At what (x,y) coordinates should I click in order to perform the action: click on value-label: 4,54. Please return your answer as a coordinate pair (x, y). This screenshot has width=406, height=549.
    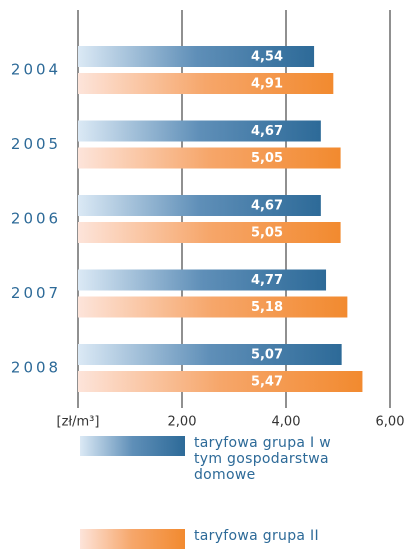
    Looking at the image, I should click on (267, 57).